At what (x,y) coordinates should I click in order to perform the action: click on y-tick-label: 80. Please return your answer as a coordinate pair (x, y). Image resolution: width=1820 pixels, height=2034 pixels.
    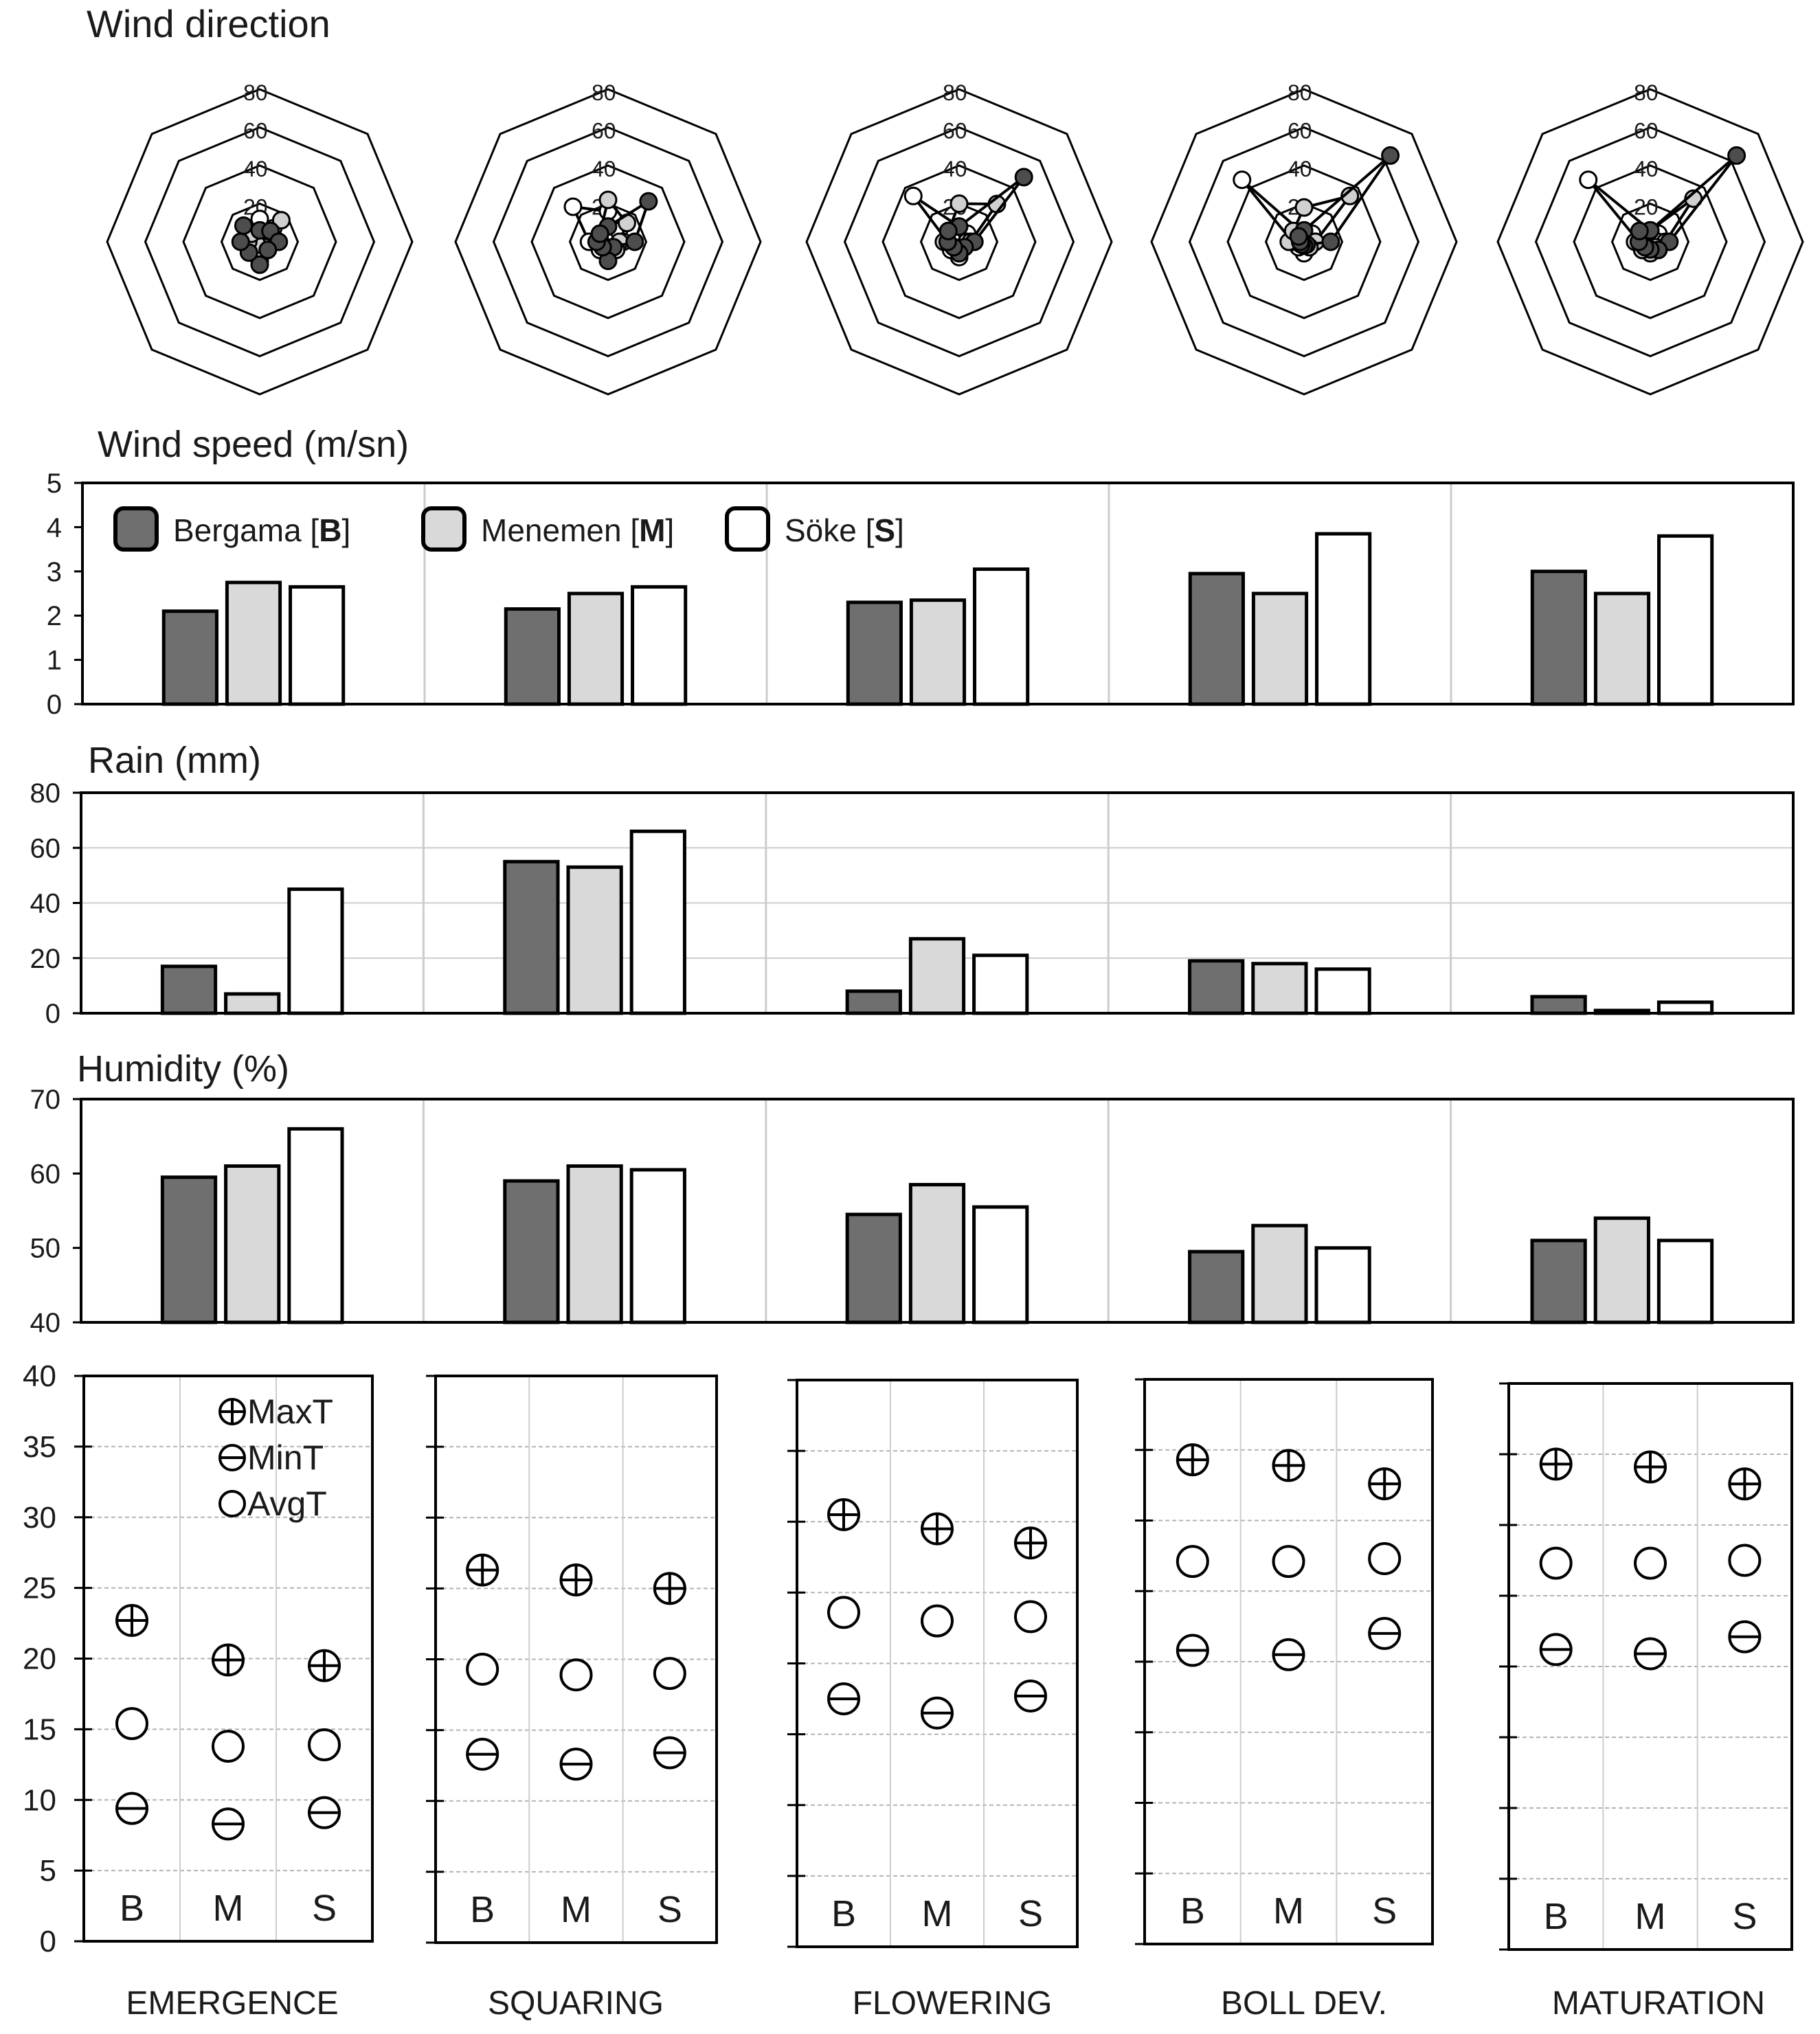
    Looking at the image, I should click on (45, 793).